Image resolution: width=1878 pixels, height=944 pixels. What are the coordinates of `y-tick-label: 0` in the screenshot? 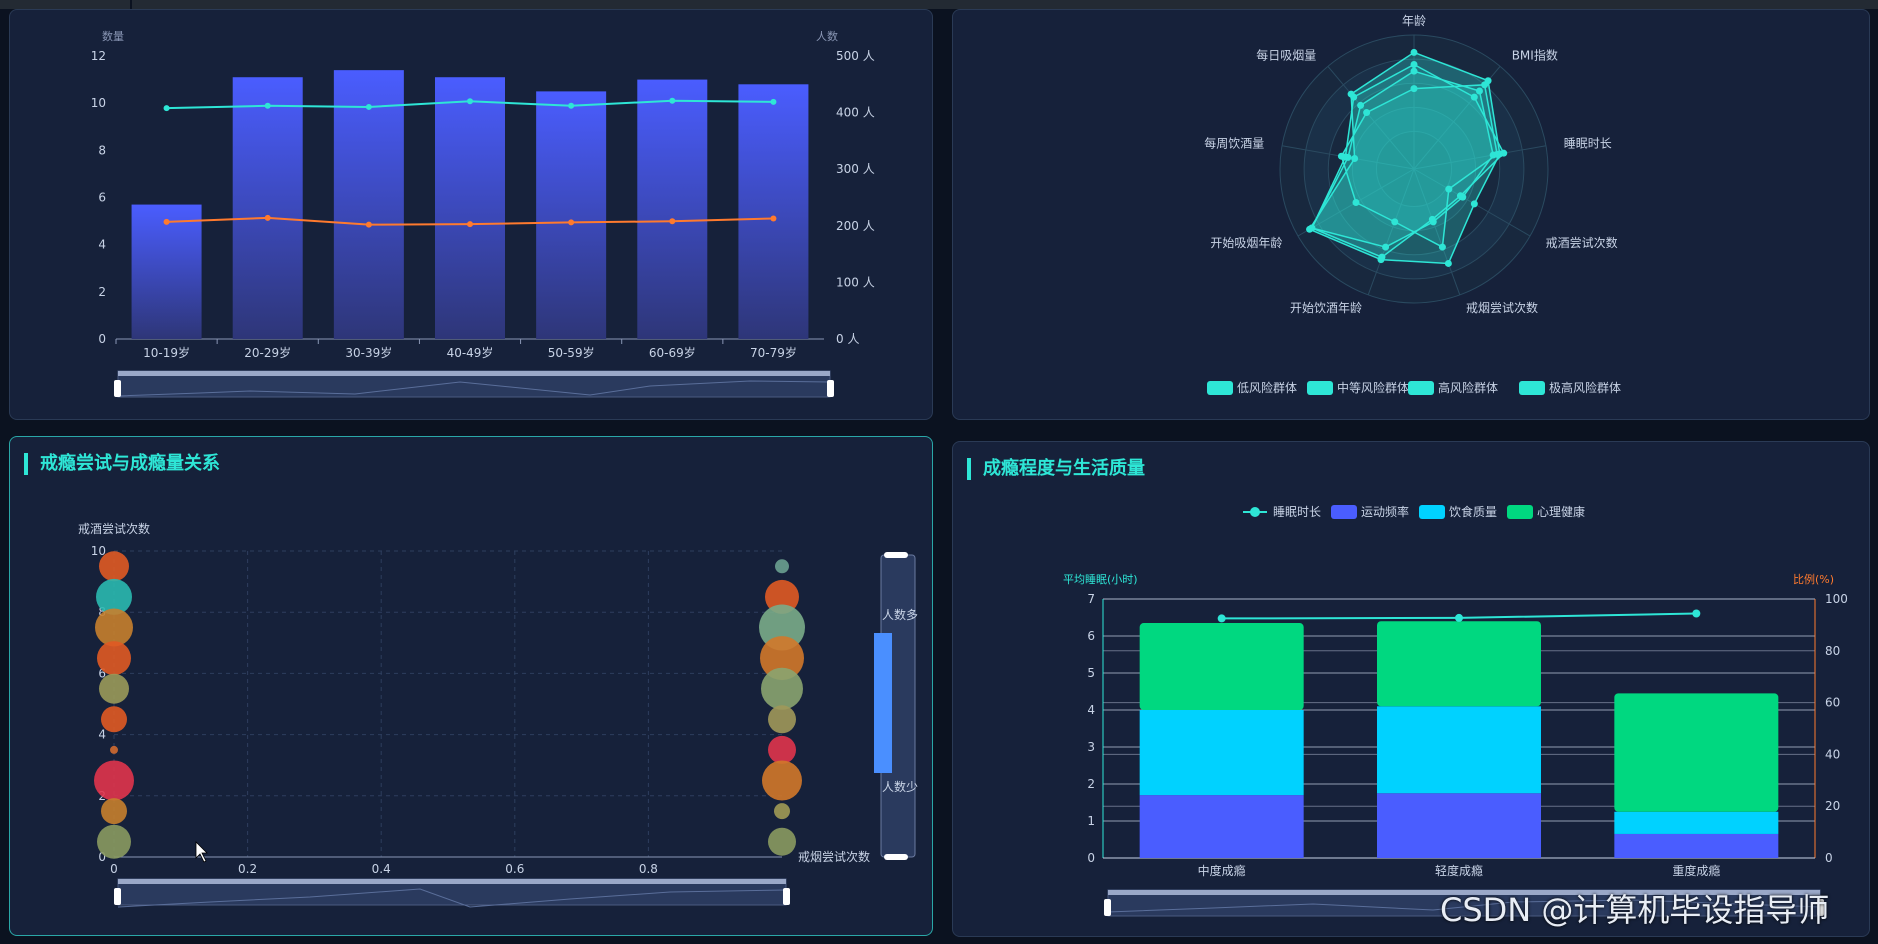 It's located at (102, 857).